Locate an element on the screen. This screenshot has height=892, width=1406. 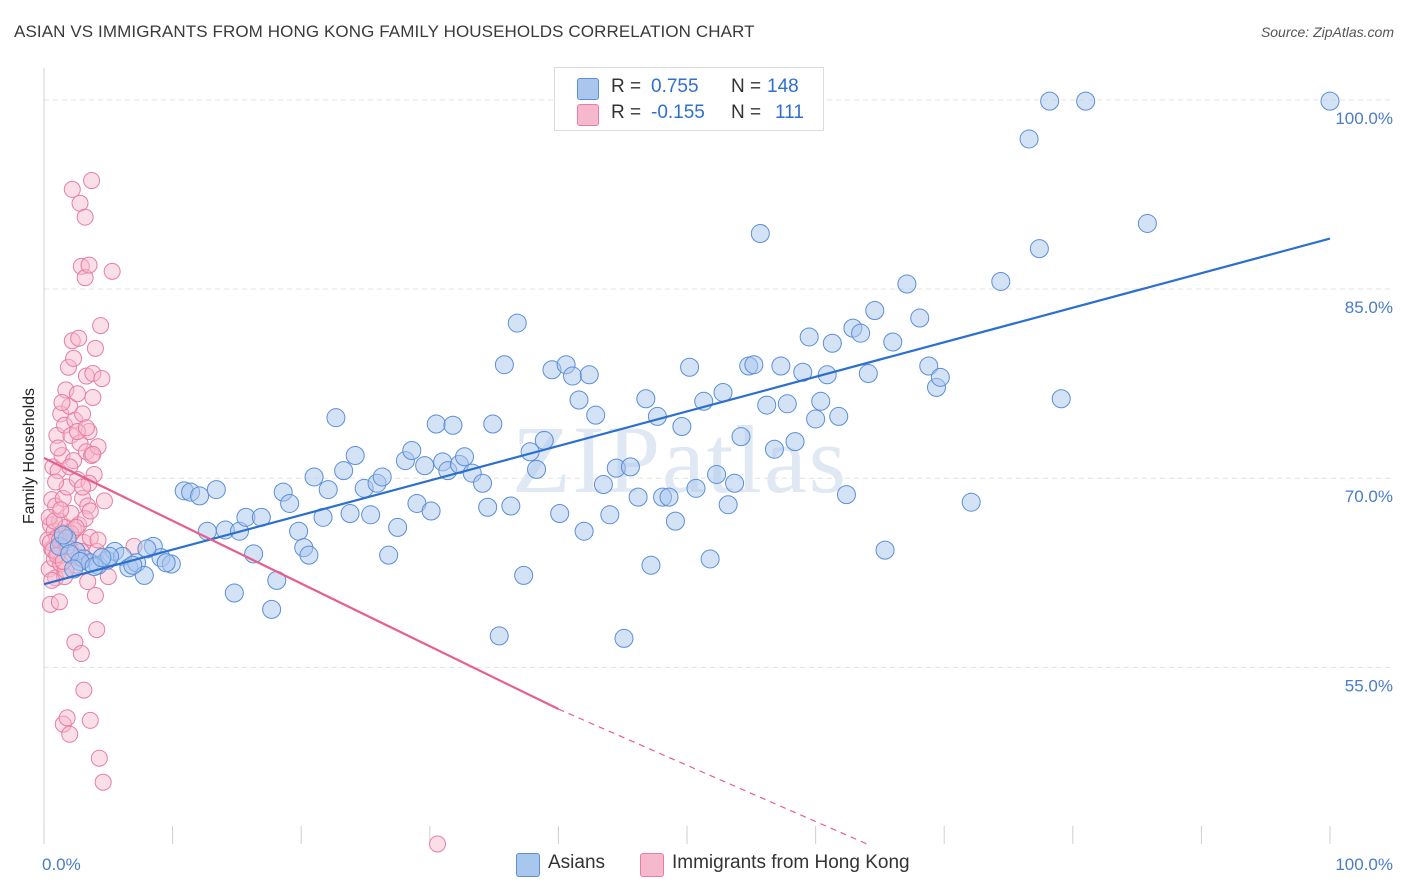
x-tick-label: 0.0% is located at coordinates (61, 864).